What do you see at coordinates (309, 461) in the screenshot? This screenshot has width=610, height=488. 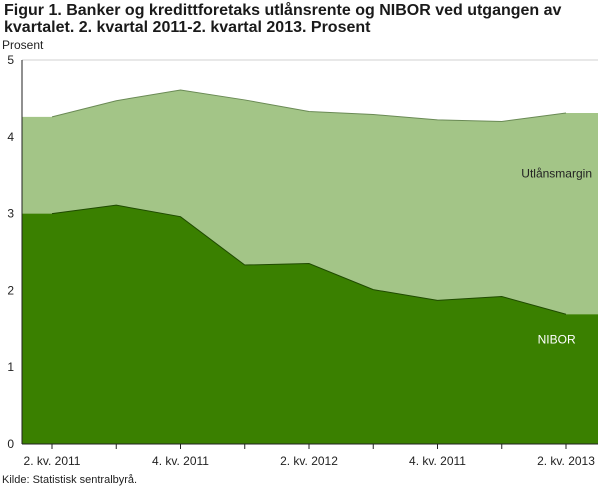 I see `x-tick-label: 2. kv. 2012` at bounding box center [309, 461].